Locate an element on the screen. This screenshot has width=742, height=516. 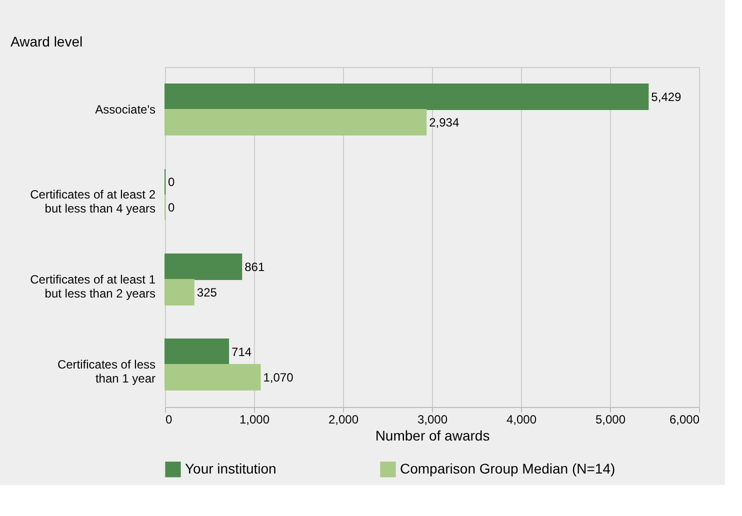
x-axis-title: Number of awards is located at coordinates (432, 436).